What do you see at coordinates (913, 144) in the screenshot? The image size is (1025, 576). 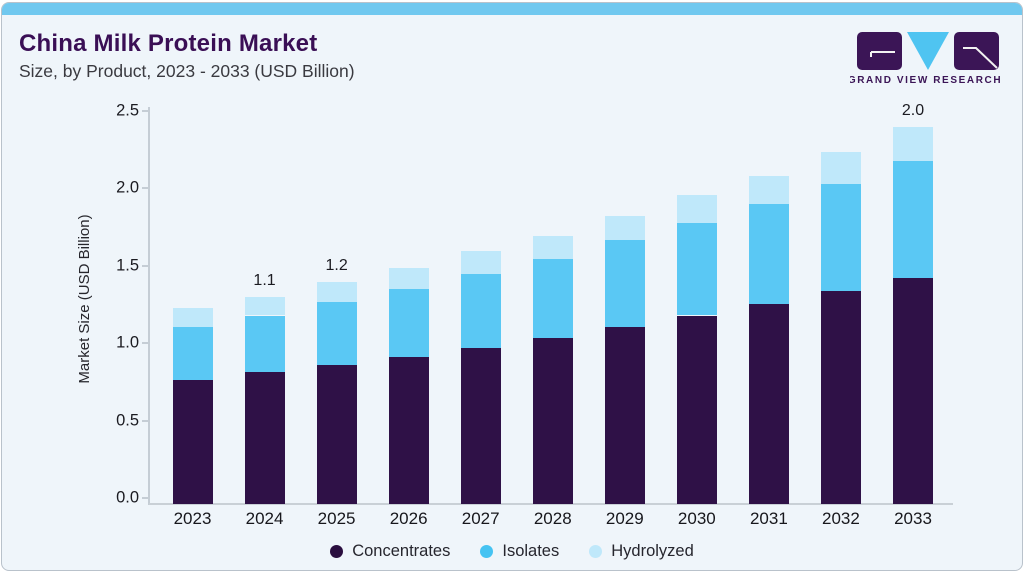 I see `bar-segment-2033-hydrolyzed` at bounding box center [913, 144].